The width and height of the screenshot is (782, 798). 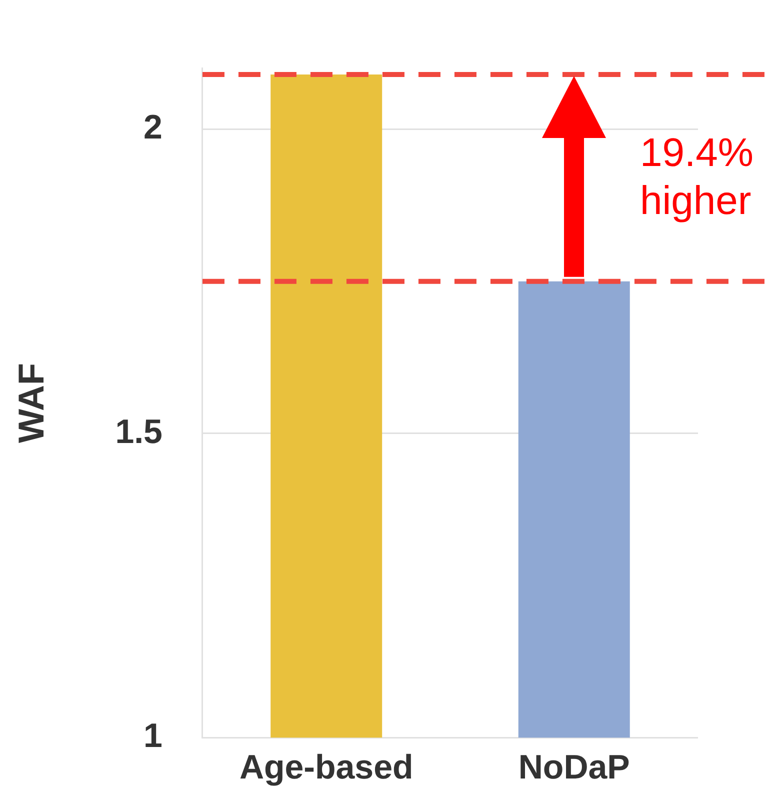 I want to click on y-tick-label: 2, so click(x=153, y=127).